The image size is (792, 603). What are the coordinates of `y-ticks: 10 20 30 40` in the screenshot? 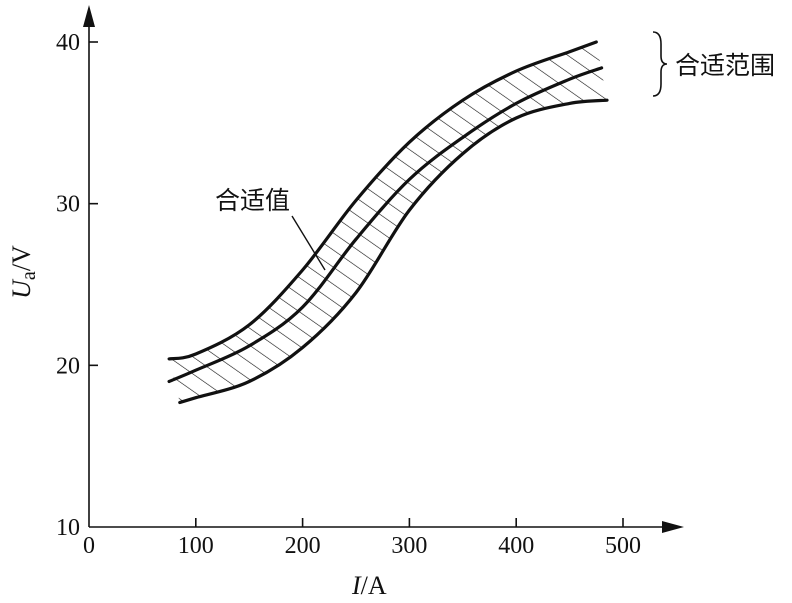 It's located at (77, 285).